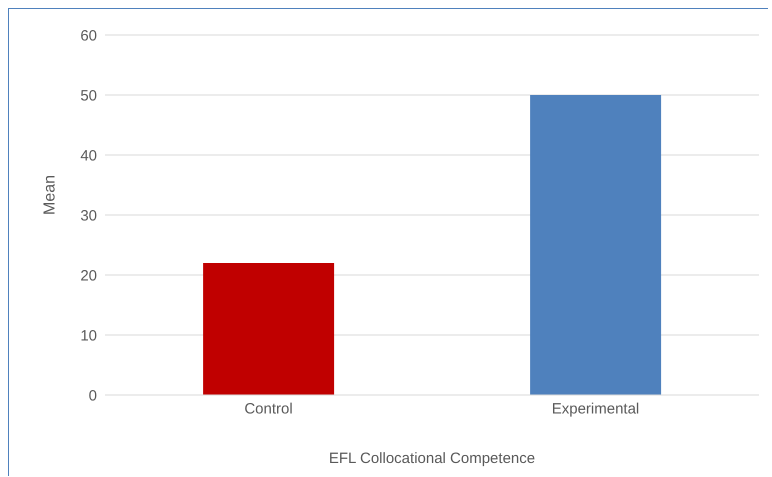  Describe the element at coordinates (596, 409) in the screenshot. I see `x-tick-label: Experimental` at that location.